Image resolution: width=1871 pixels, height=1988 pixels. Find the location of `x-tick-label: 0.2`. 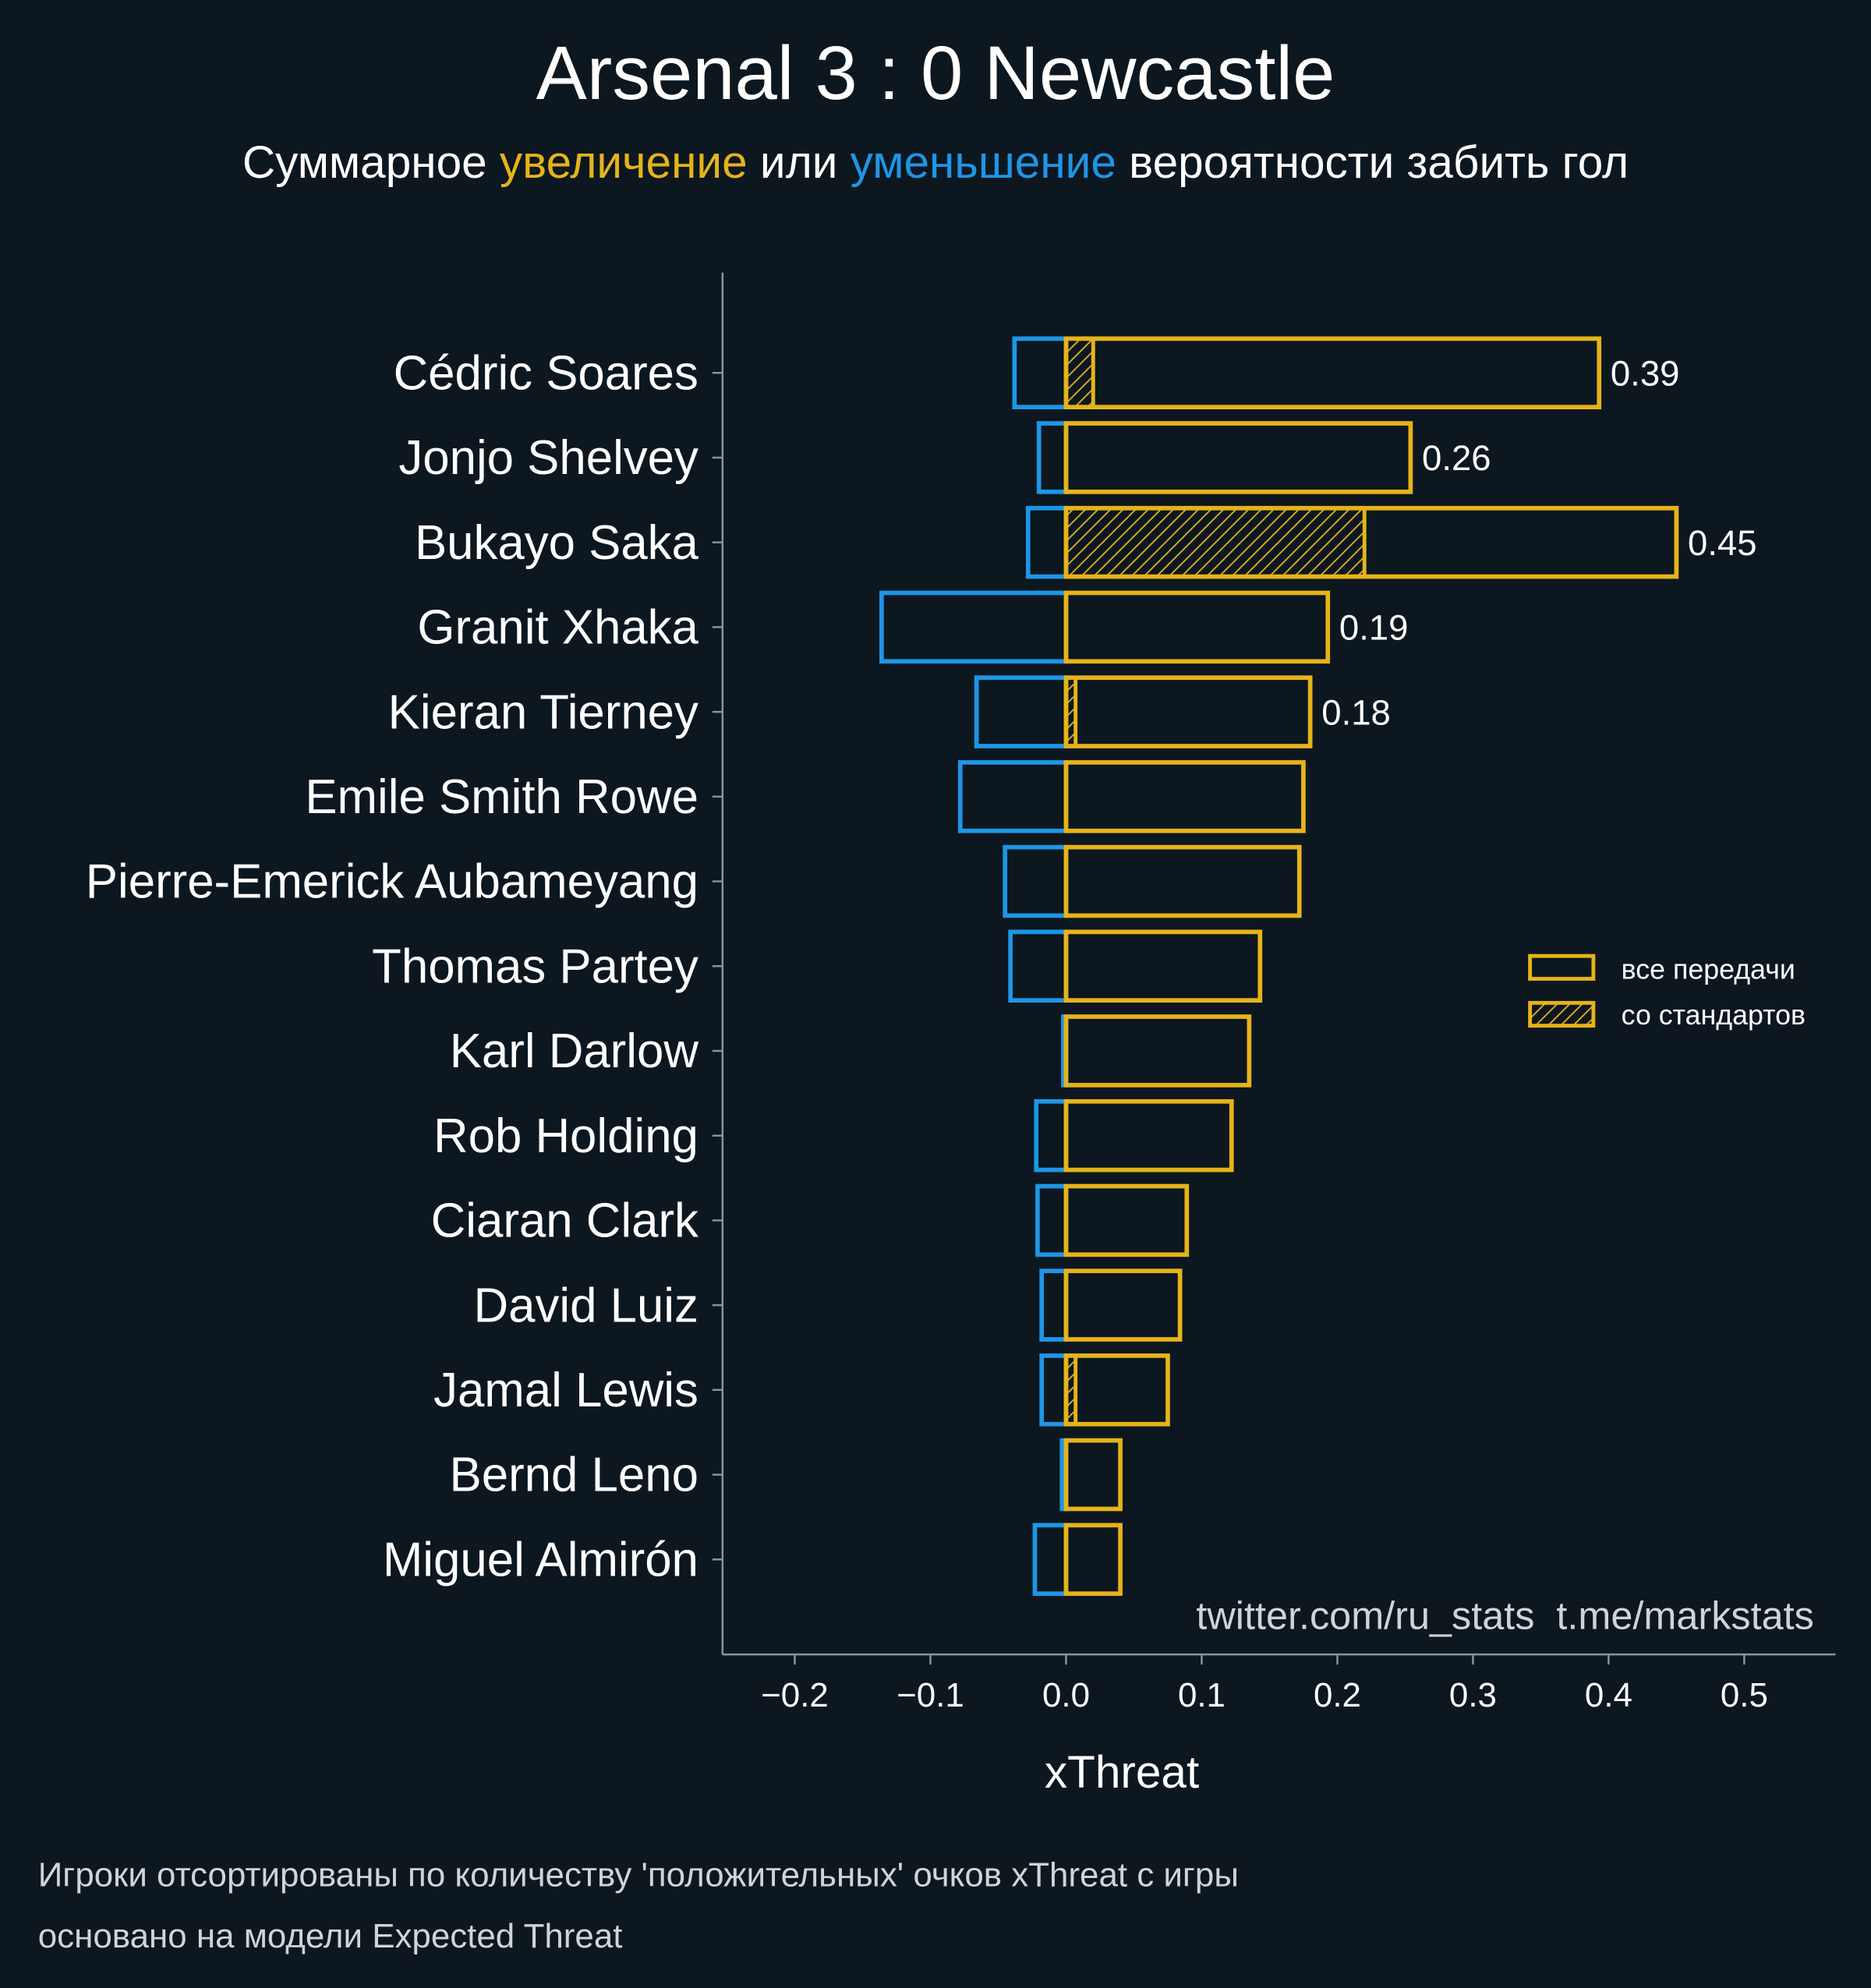

x-tick-label: 0.2 is located at coordinates (1337, 1695).